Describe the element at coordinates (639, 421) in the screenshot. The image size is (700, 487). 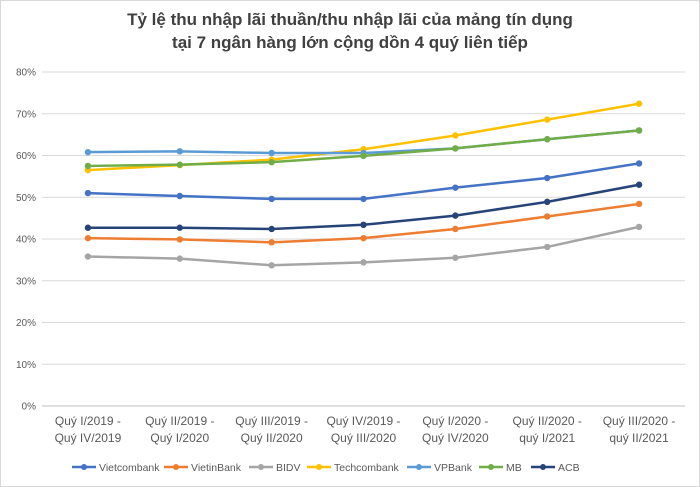
I see `x-tick-label: Quý III/2020 -` at that location.